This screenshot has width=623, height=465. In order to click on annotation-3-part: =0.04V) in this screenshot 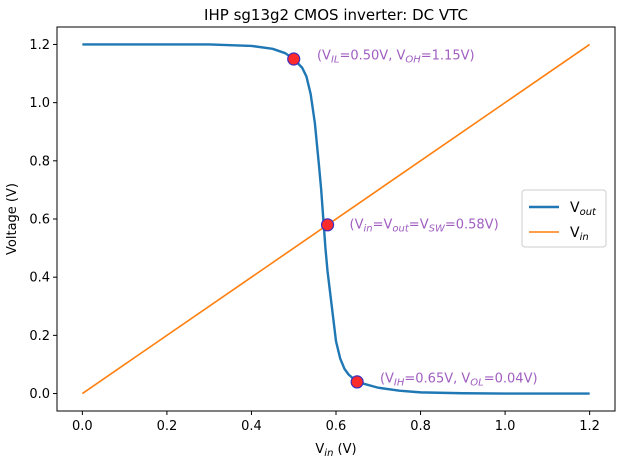, I will do `click(511, 379)`.